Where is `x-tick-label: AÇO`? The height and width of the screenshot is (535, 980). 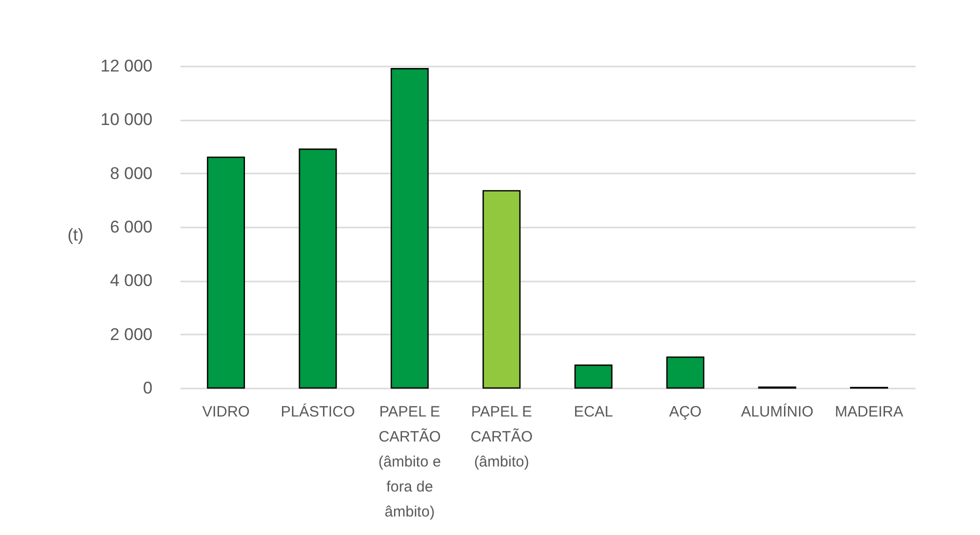
x-tick-label: AÇO is located at coordinates (685, 412).